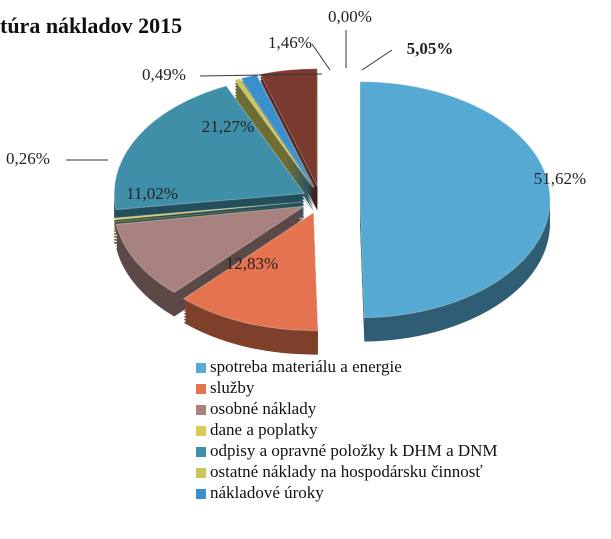 The image size is (611, 539). Describe the element at coordinates (232, 387) in the screenshot. I see `legend-label: služby` at that location.